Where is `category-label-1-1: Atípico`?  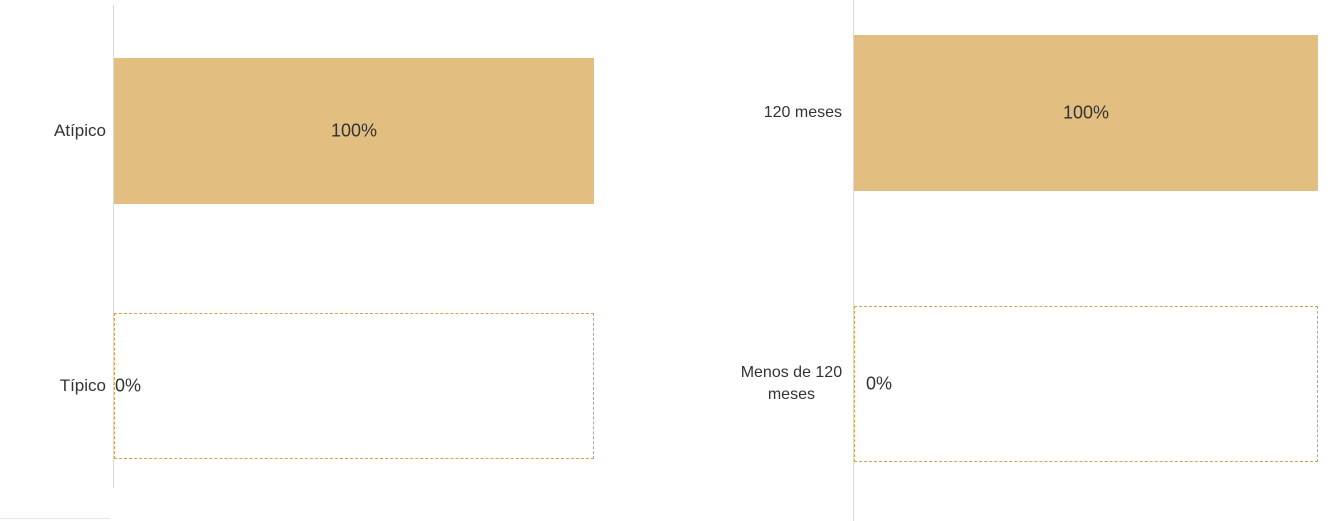 category-label-1-1: Atípico is located at coordinates (80, 130).